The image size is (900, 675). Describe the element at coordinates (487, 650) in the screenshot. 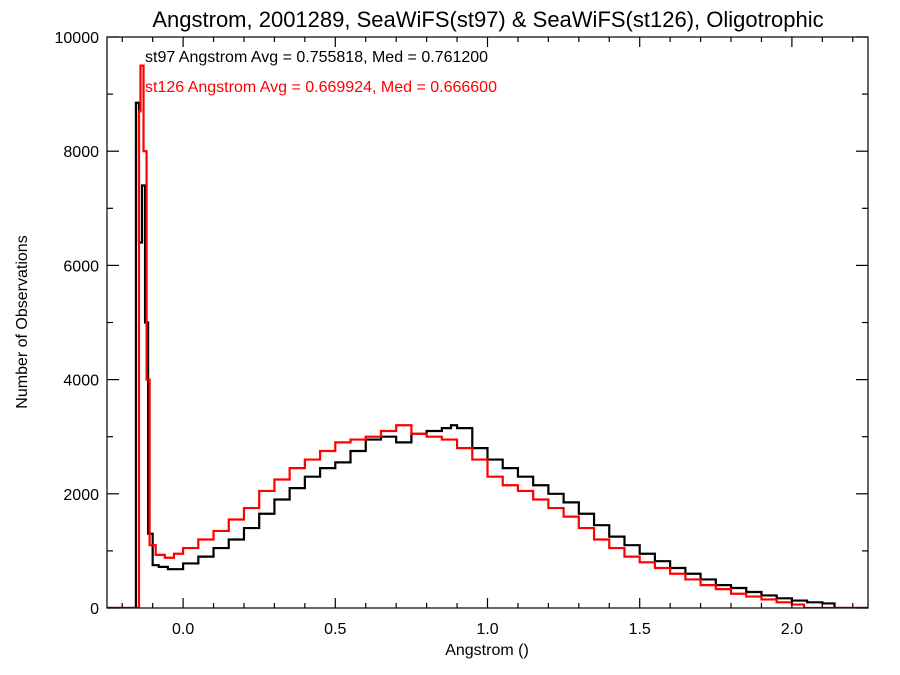

I see `x-axis-label: Angstrom ()` at that location.